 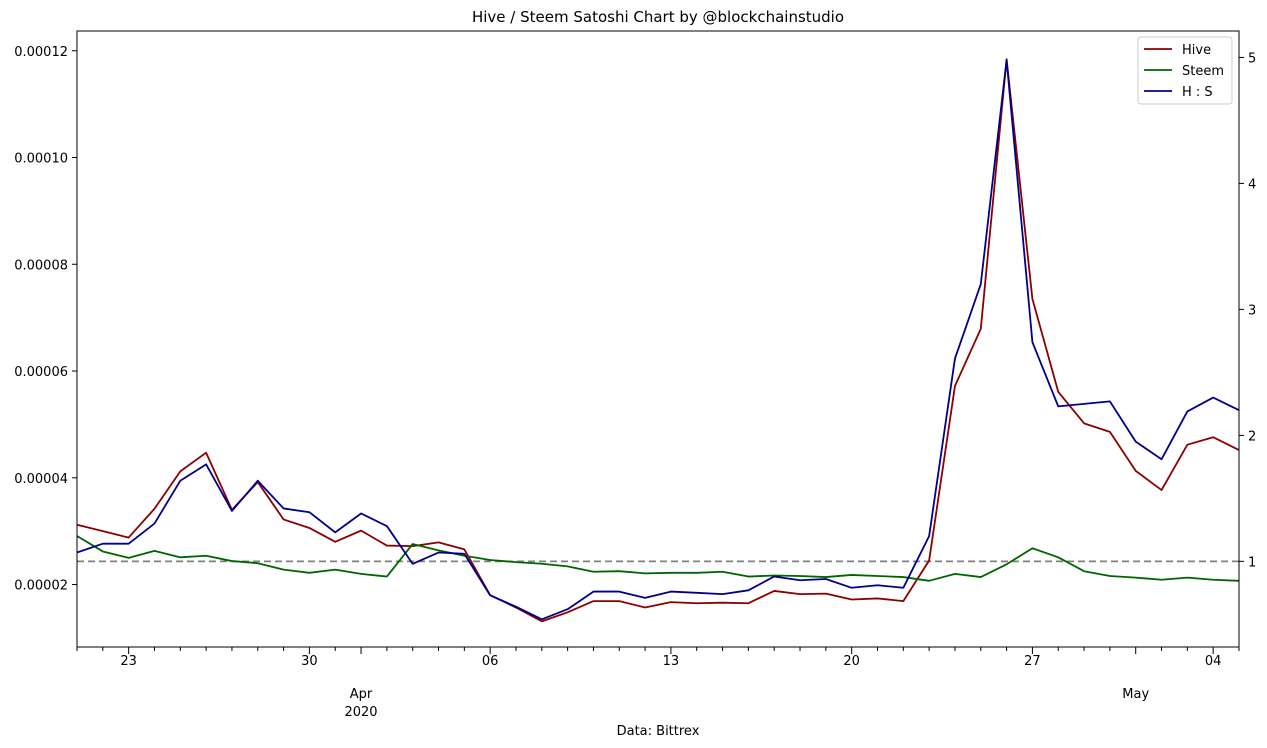 I want to click on x-axis: 23 30 06 13 20 27 04 Apr 2020 May, so click(x=658, y=683).